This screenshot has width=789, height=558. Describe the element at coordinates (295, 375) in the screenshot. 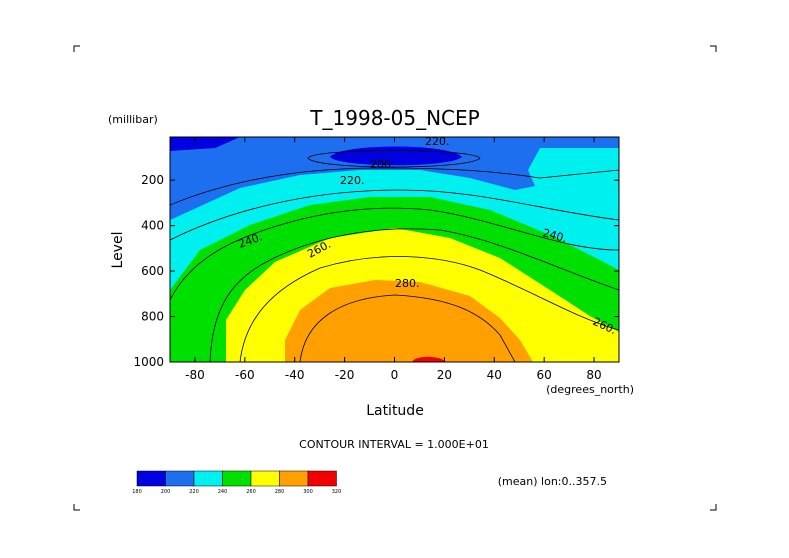

I see `x-tick-label: -40` at that location.